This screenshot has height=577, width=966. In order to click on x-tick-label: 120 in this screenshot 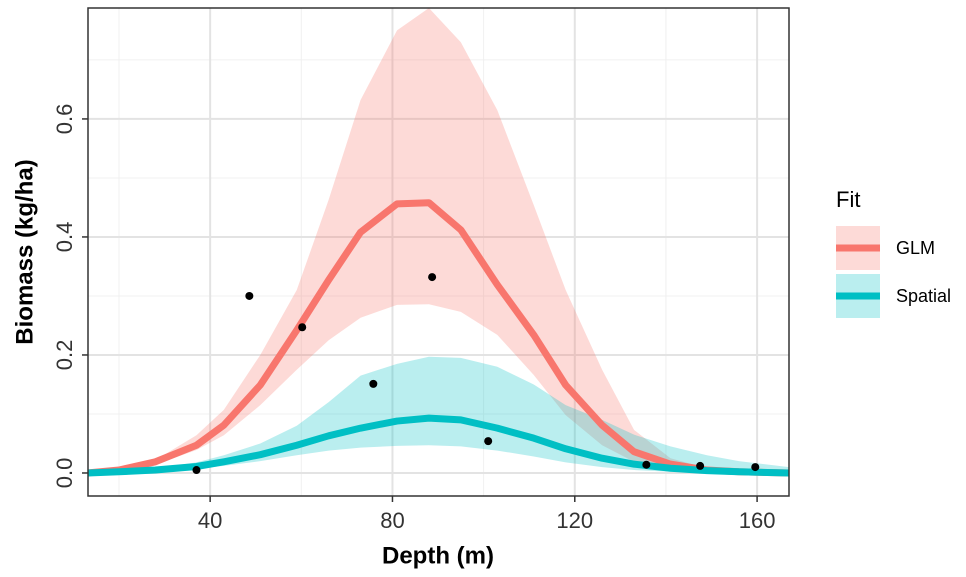, I will do `click(574, 520)`.